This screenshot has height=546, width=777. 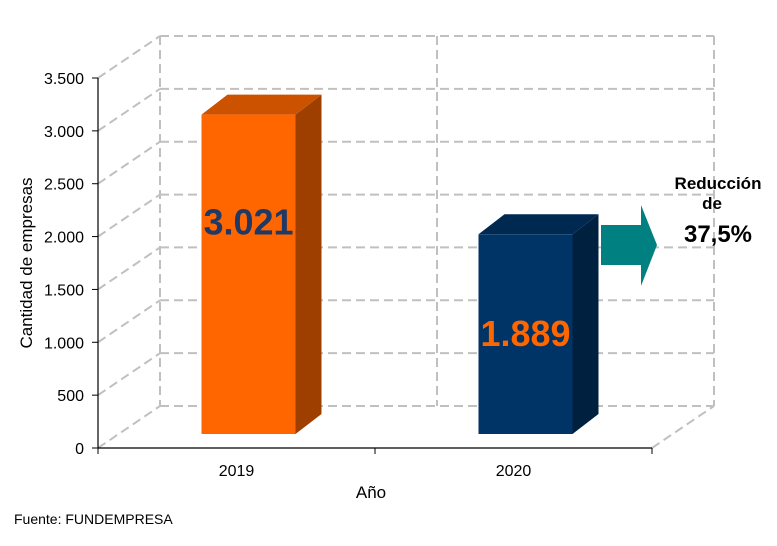 What do you see at coordinates (629, 245) in the screenshot?
I see `right-arrow-icon` at bounding box center [629, 245].